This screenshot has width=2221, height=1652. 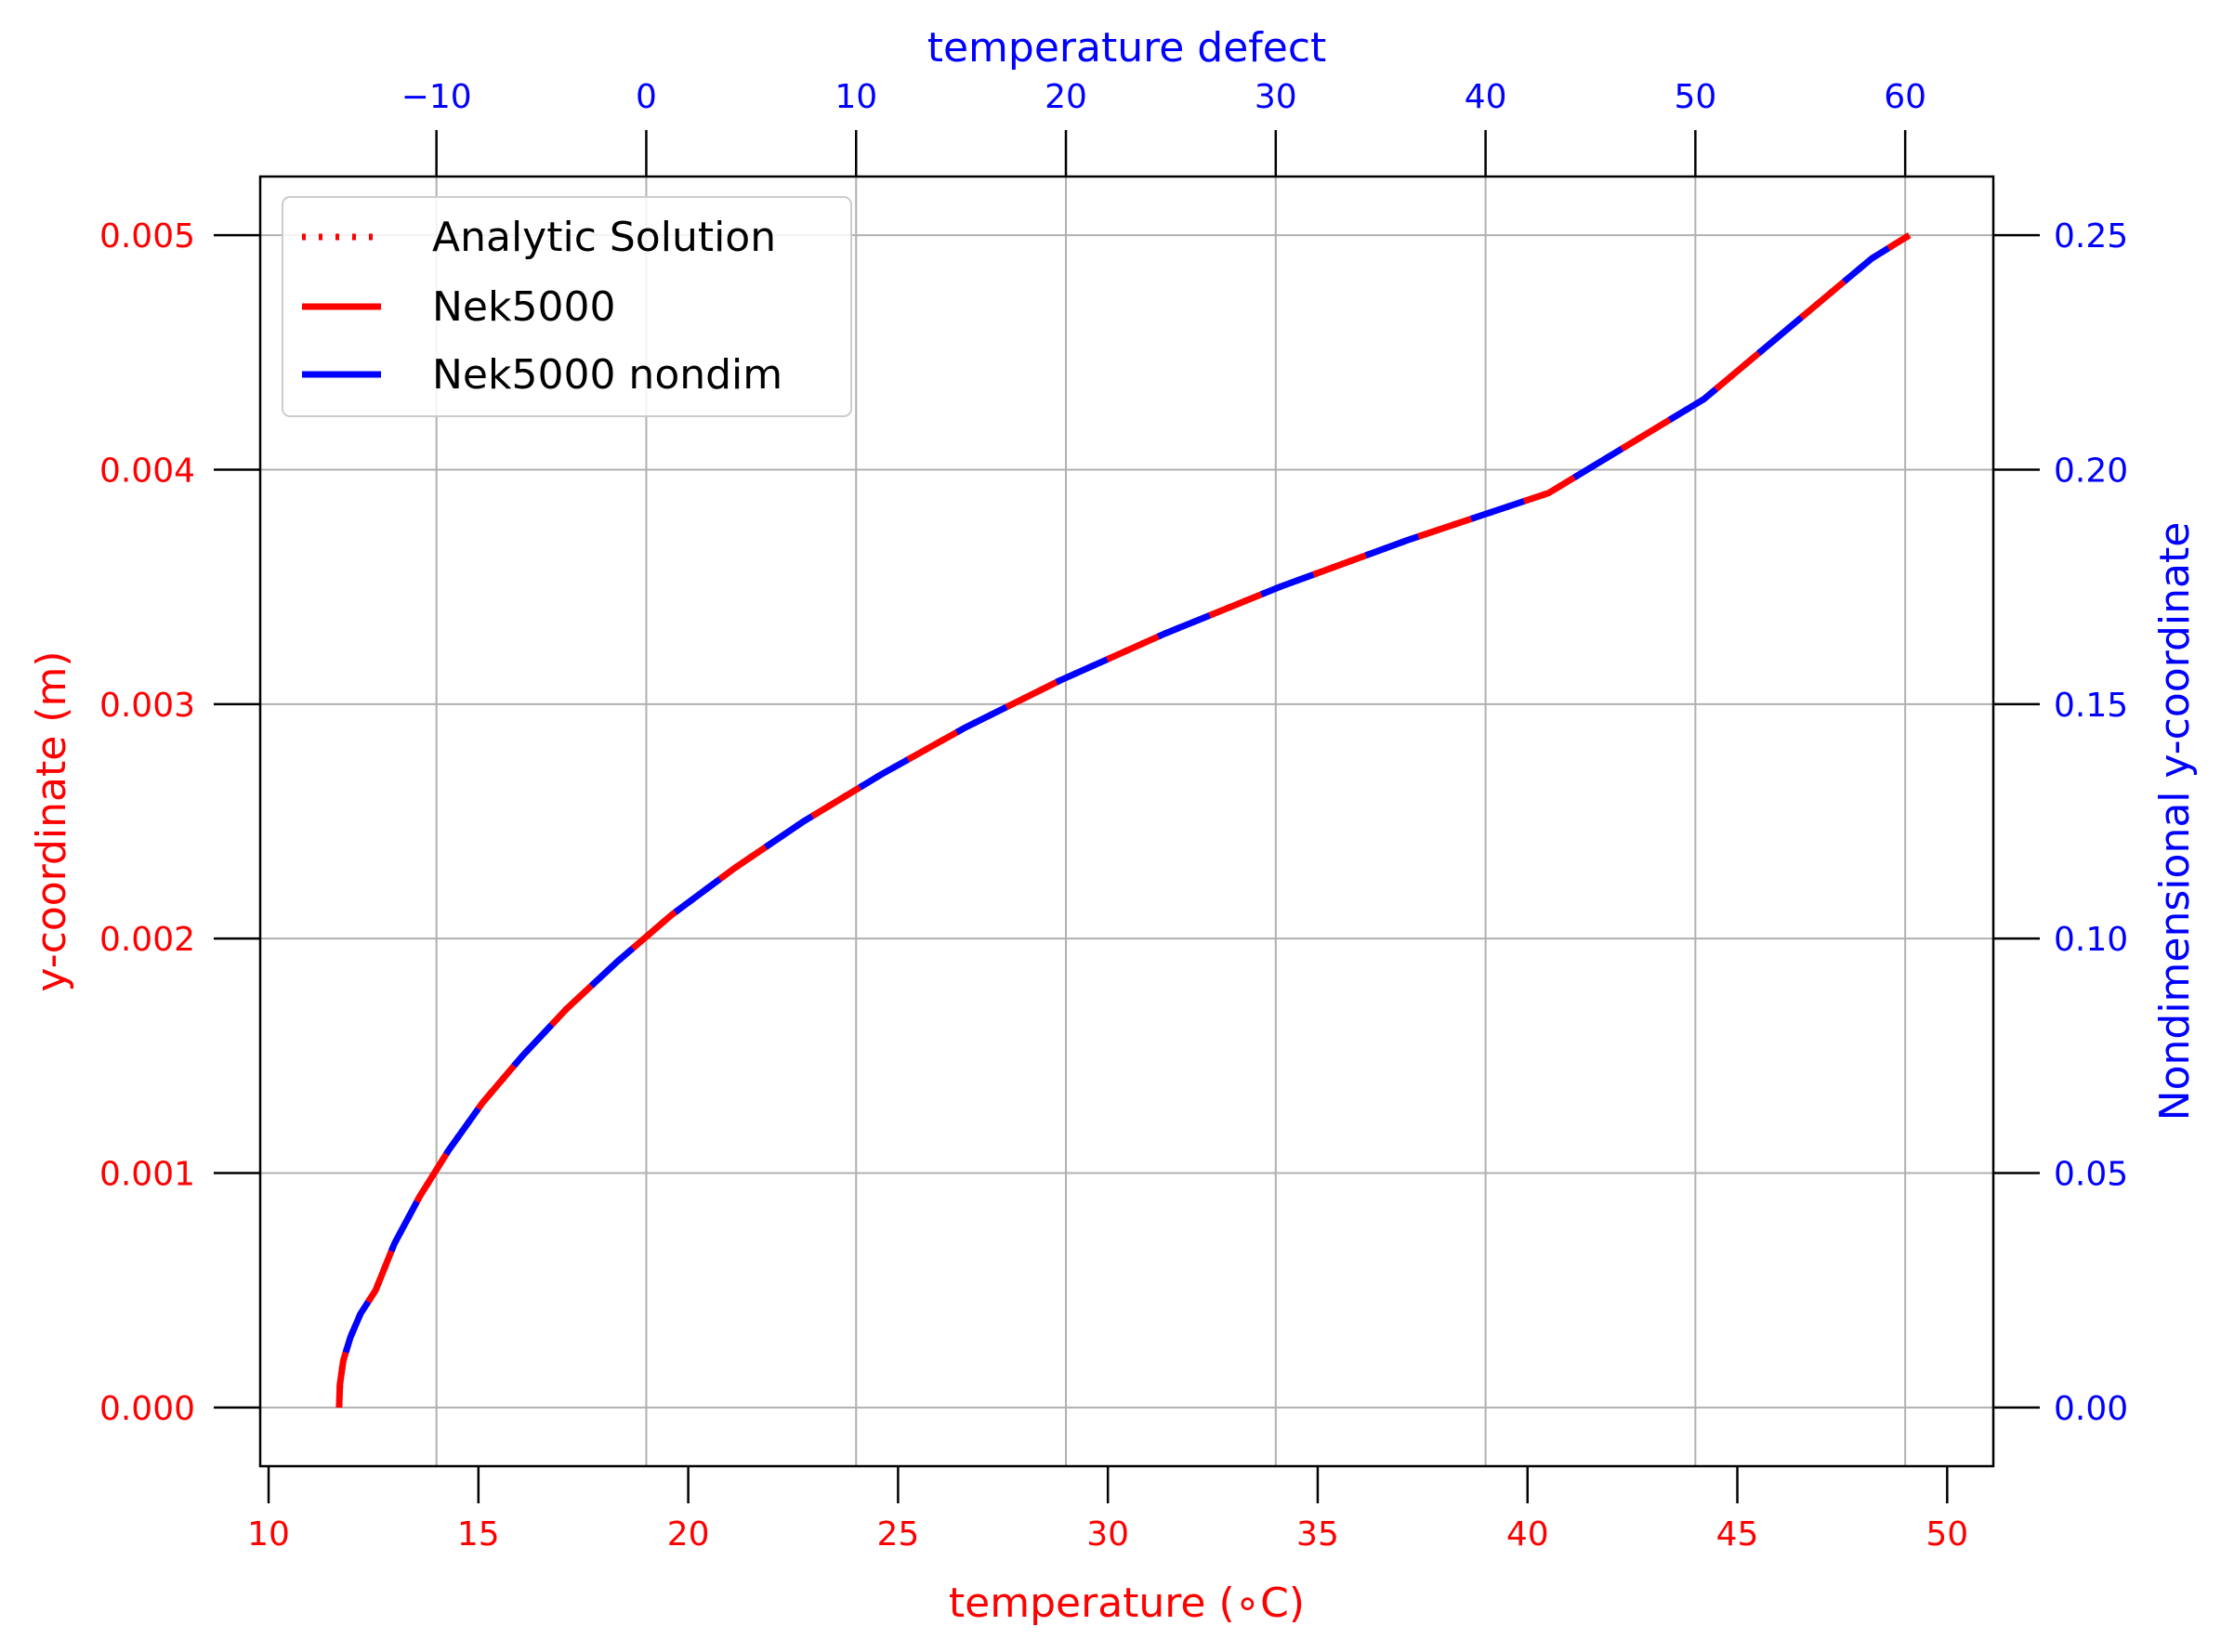 I want to click on legend: Analytic Solution Nek5000 Nek5000 nondim, so click(x=567, y=306).